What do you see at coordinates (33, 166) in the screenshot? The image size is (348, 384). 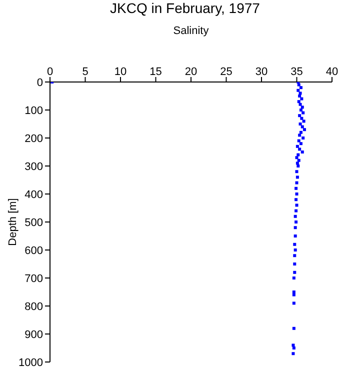 I see `y-tick-label: 300` at bounding box center [33, 166].